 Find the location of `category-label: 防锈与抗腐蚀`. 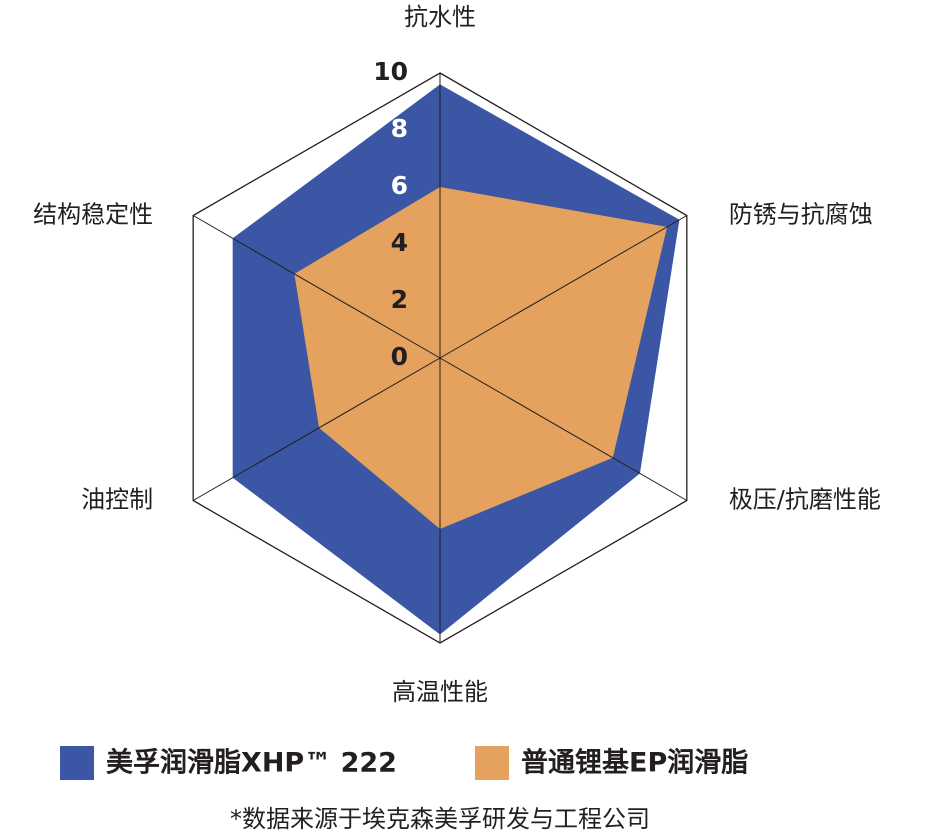

category-label: 防锈与抗腐蚀 is located at coordinates (801, 215).